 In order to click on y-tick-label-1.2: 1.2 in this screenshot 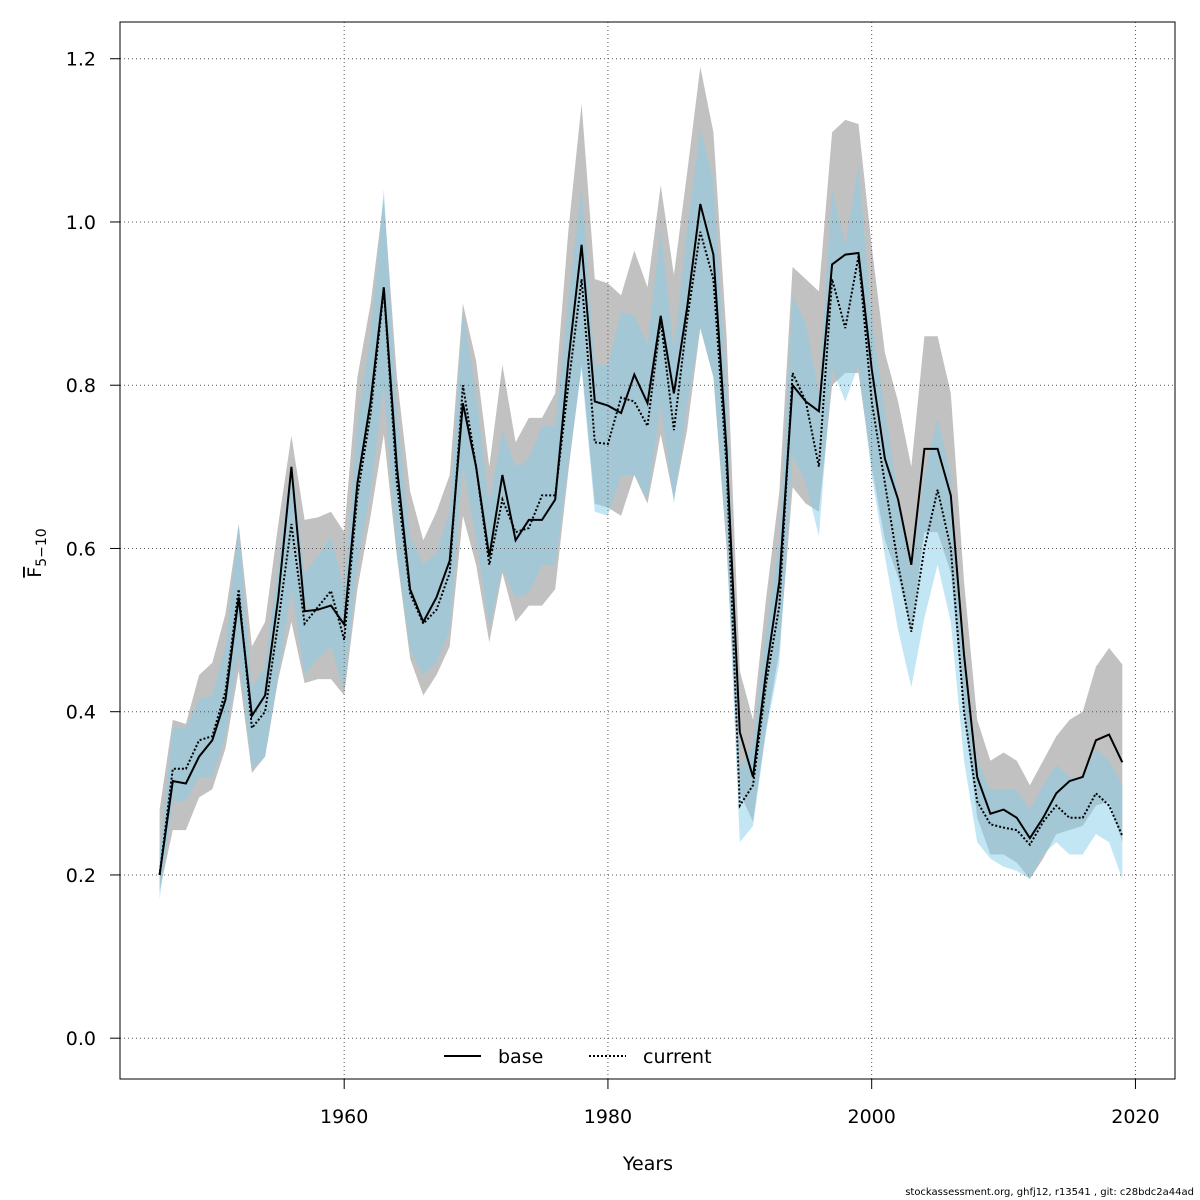, I will do `click(81, 60)`.